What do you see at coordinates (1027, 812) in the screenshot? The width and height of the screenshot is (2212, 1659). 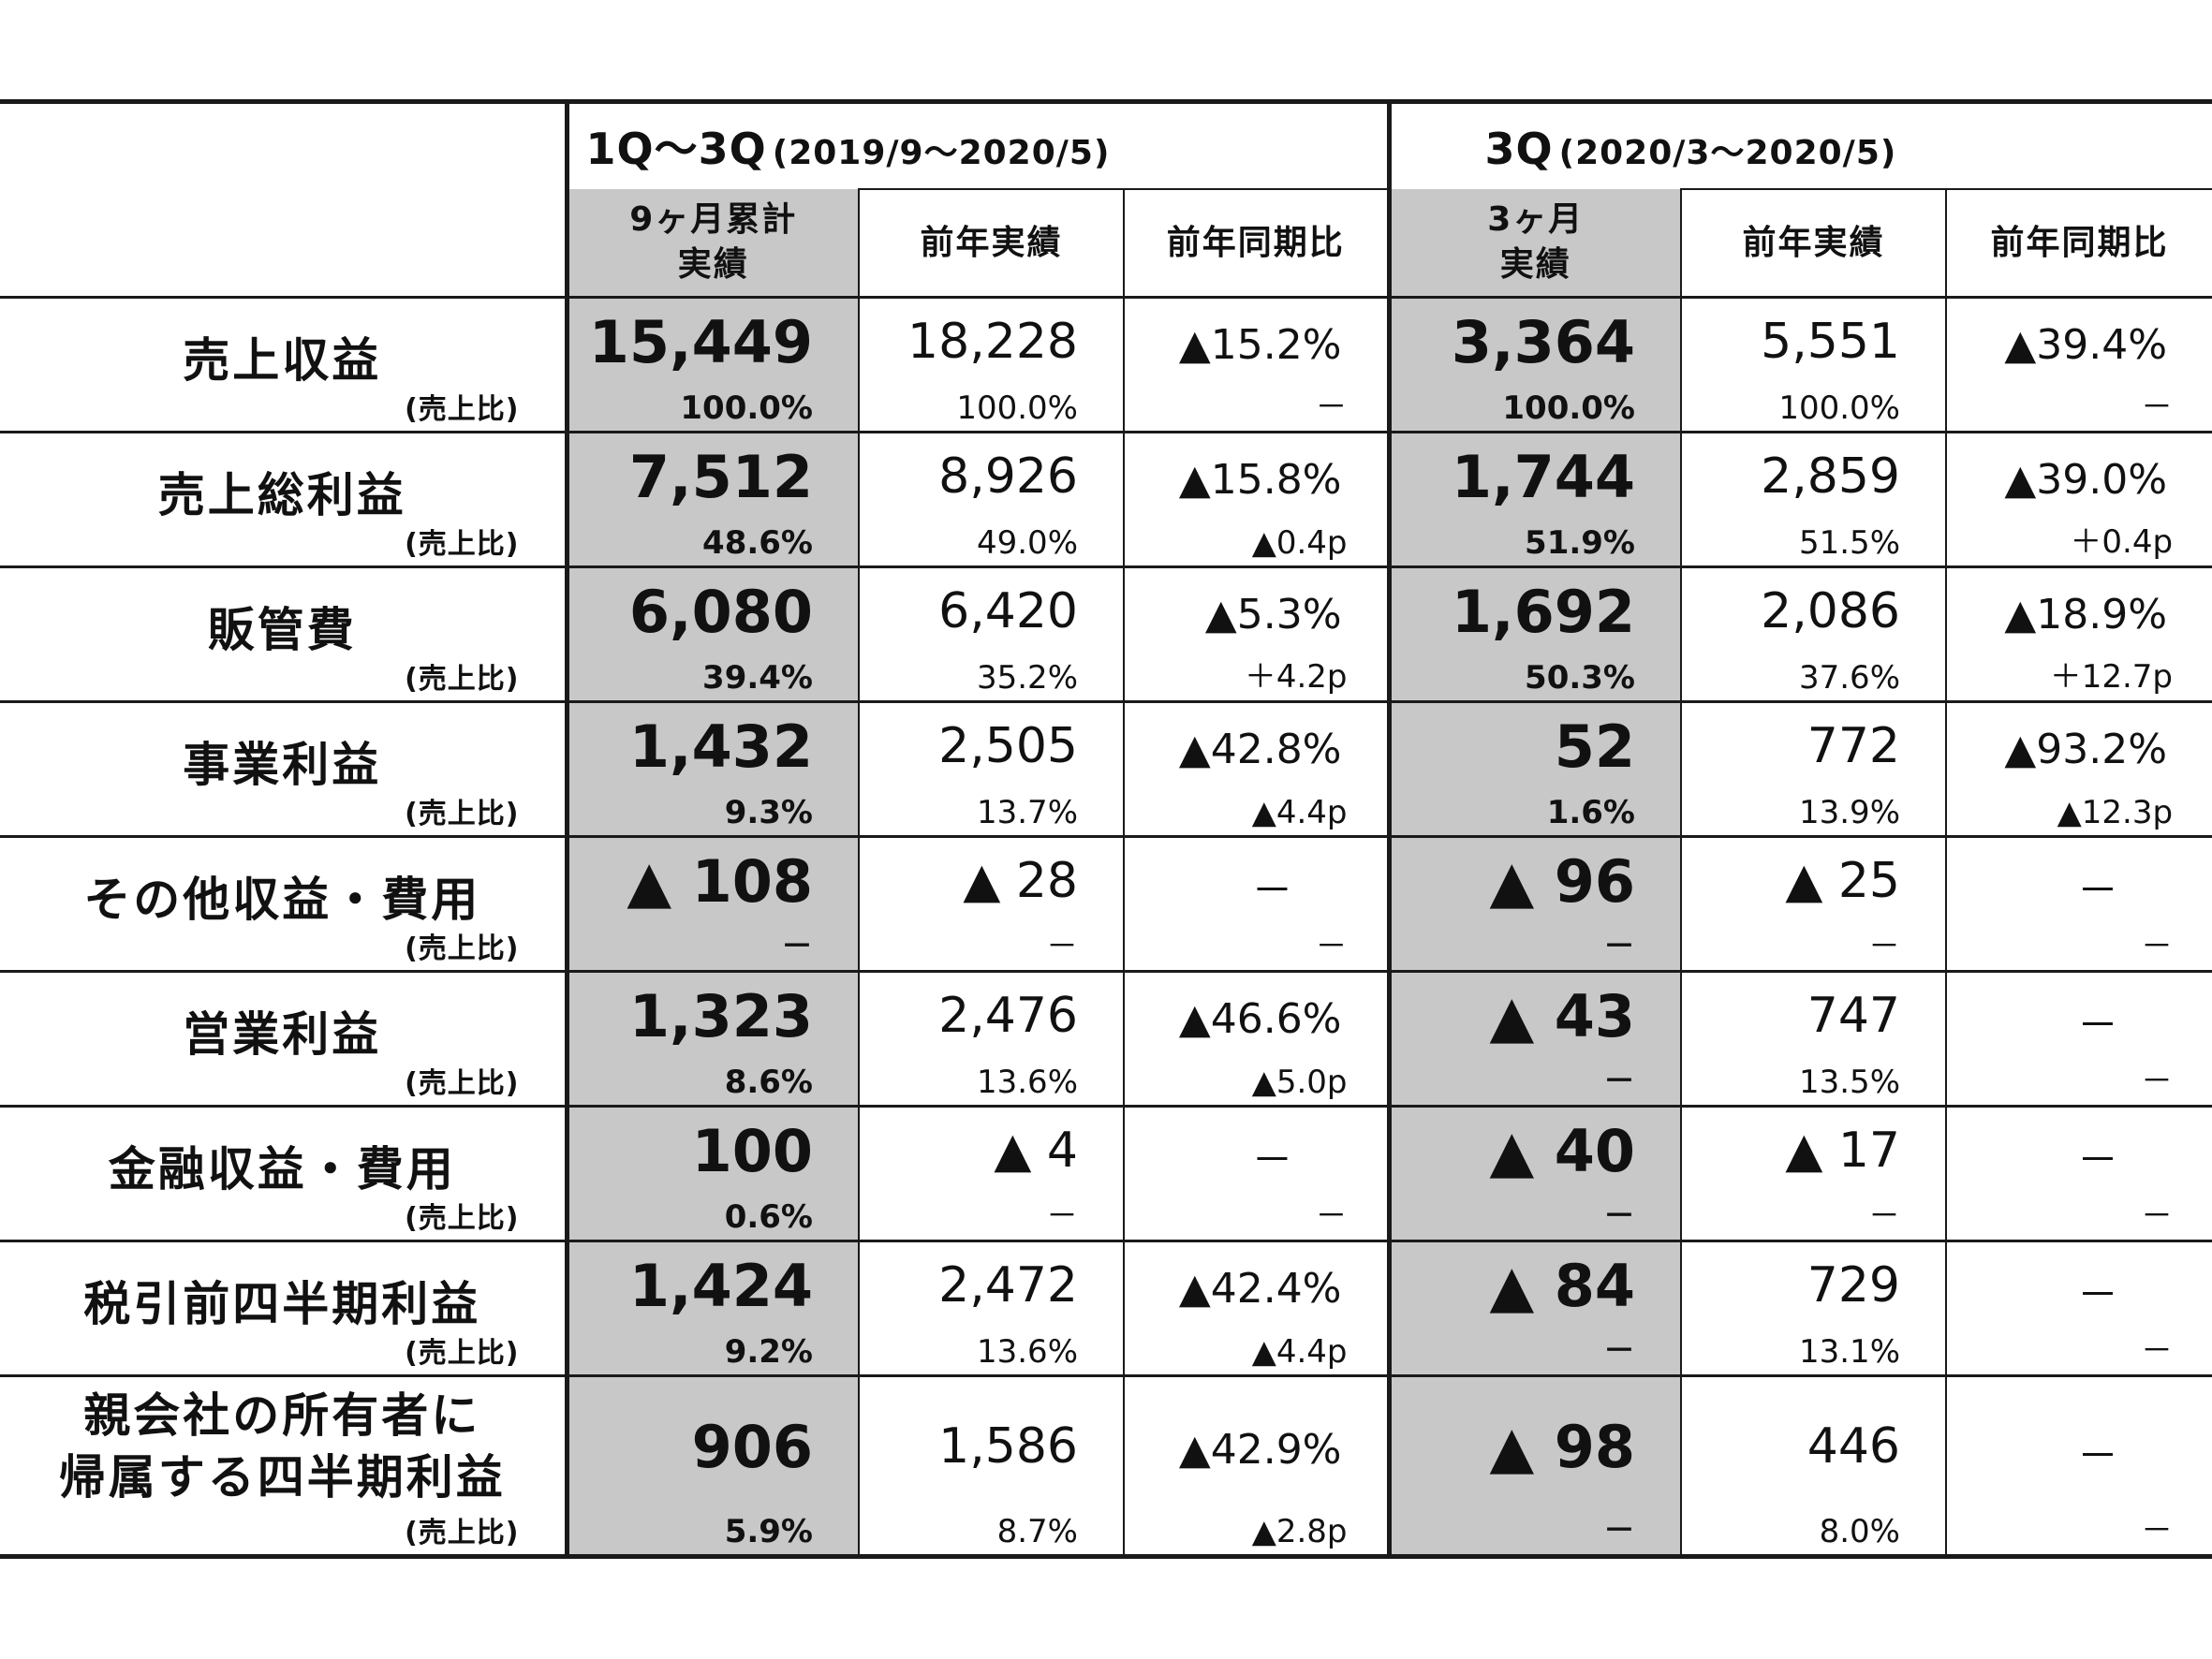 I see `p1-prev-ratio: 13.7%` at bounding box center [1027, 812].